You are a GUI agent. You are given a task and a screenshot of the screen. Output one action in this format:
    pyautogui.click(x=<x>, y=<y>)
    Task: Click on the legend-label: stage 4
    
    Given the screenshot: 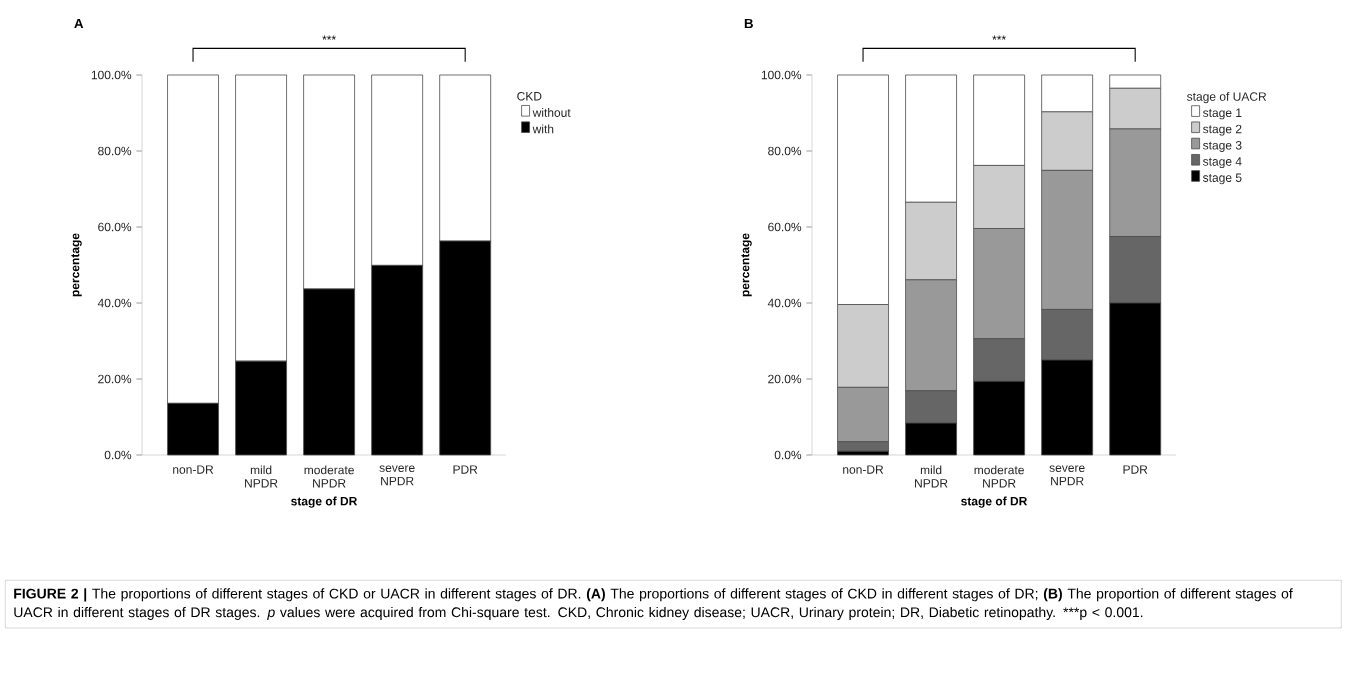 What is the action you would take?
    pyautogui.click(x=1222, y=163)
    